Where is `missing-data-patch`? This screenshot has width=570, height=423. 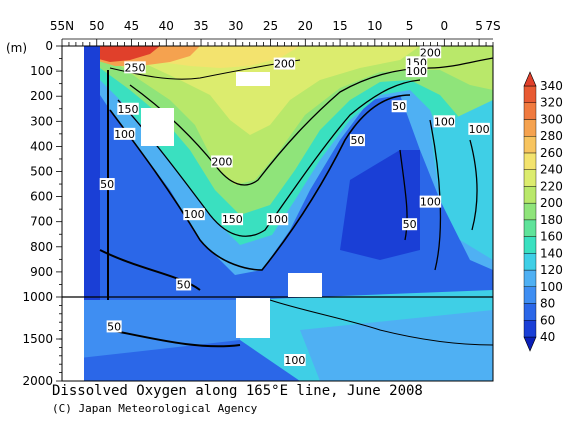
missing-data-patch is located at coordinates (73, 213).